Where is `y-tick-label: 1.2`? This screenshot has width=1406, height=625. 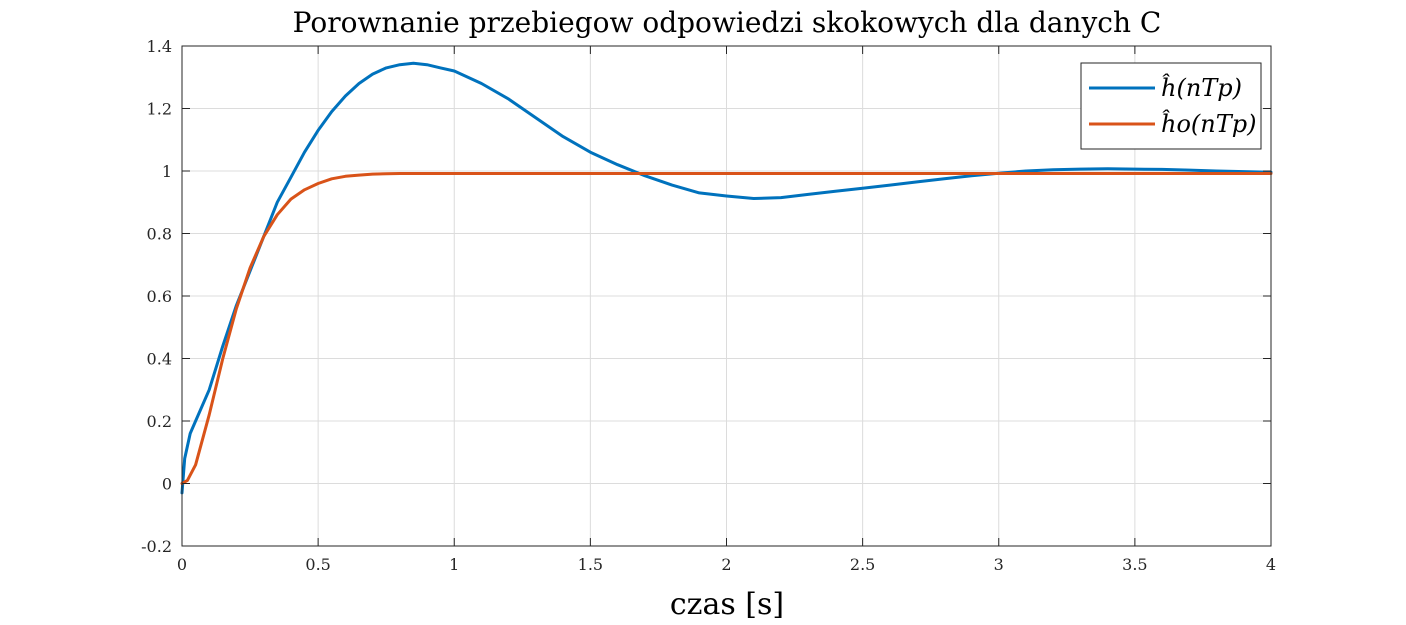
y-tick-label: 1.2 is located at coordinates (159, 109).